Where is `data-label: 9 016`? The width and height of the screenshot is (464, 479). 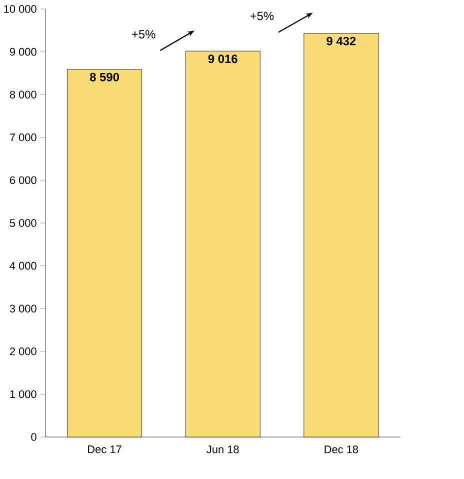 data-label: 9 016 is located at coordinates (223, 59).